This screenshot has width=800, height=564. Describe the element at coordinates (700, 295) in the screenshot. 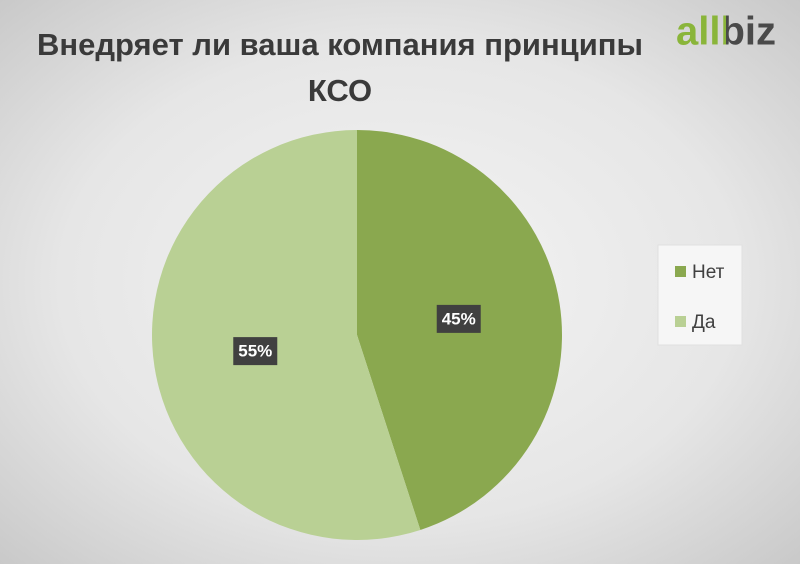

I see `legend-box` at that location.